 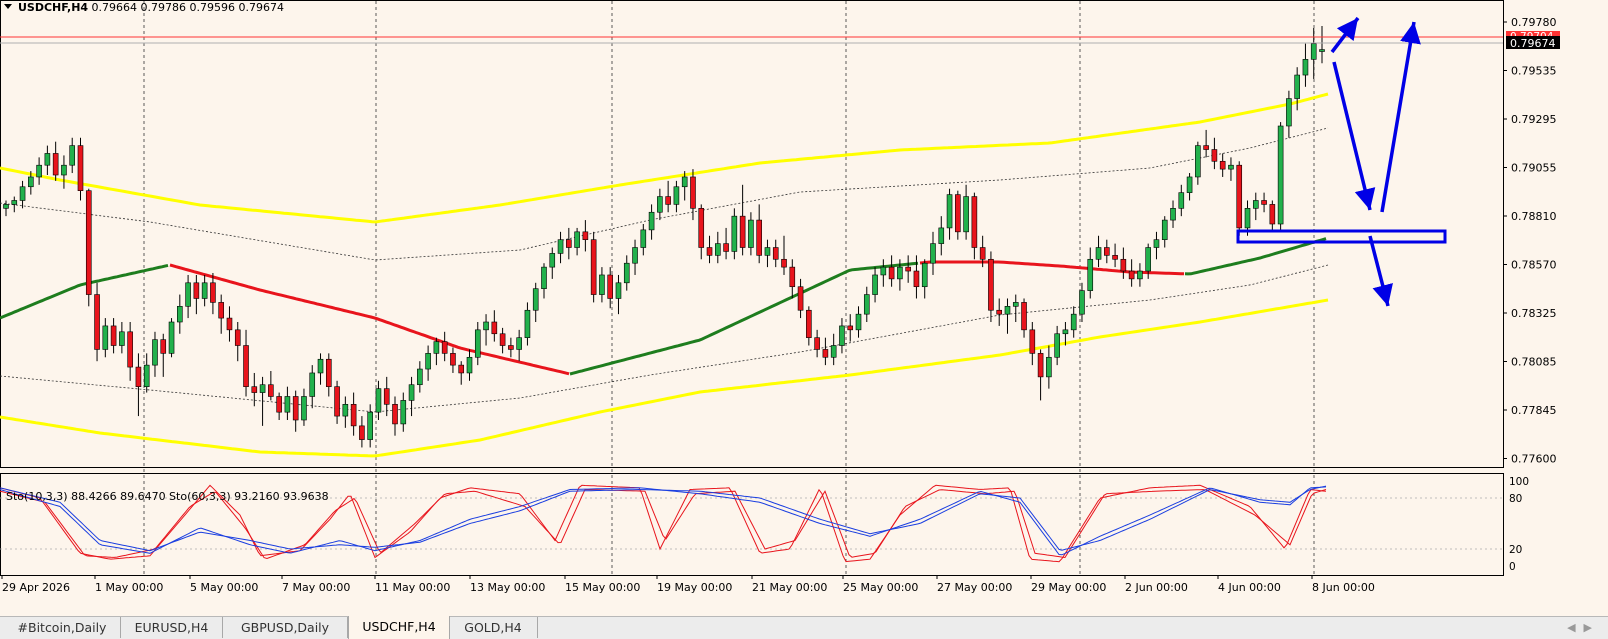 I want to click on time-axis-label: 15 May 00:00, so click(x=602, y=587).